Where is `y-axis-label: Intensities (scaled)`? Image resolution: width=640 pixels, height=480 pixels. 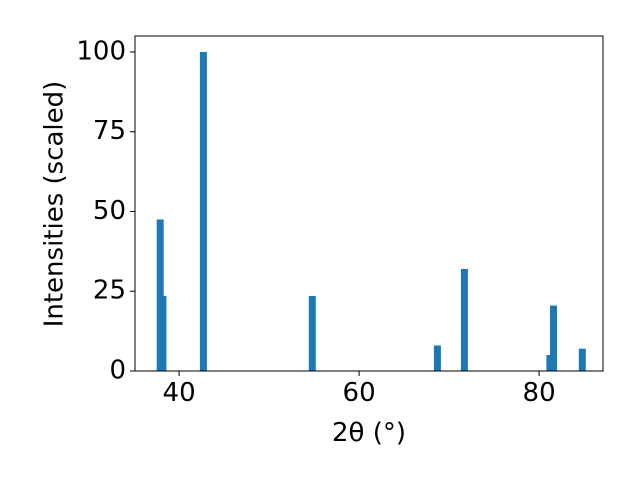
y-axis-label: Intensities (scaled) is located at coordinates (55, 204).